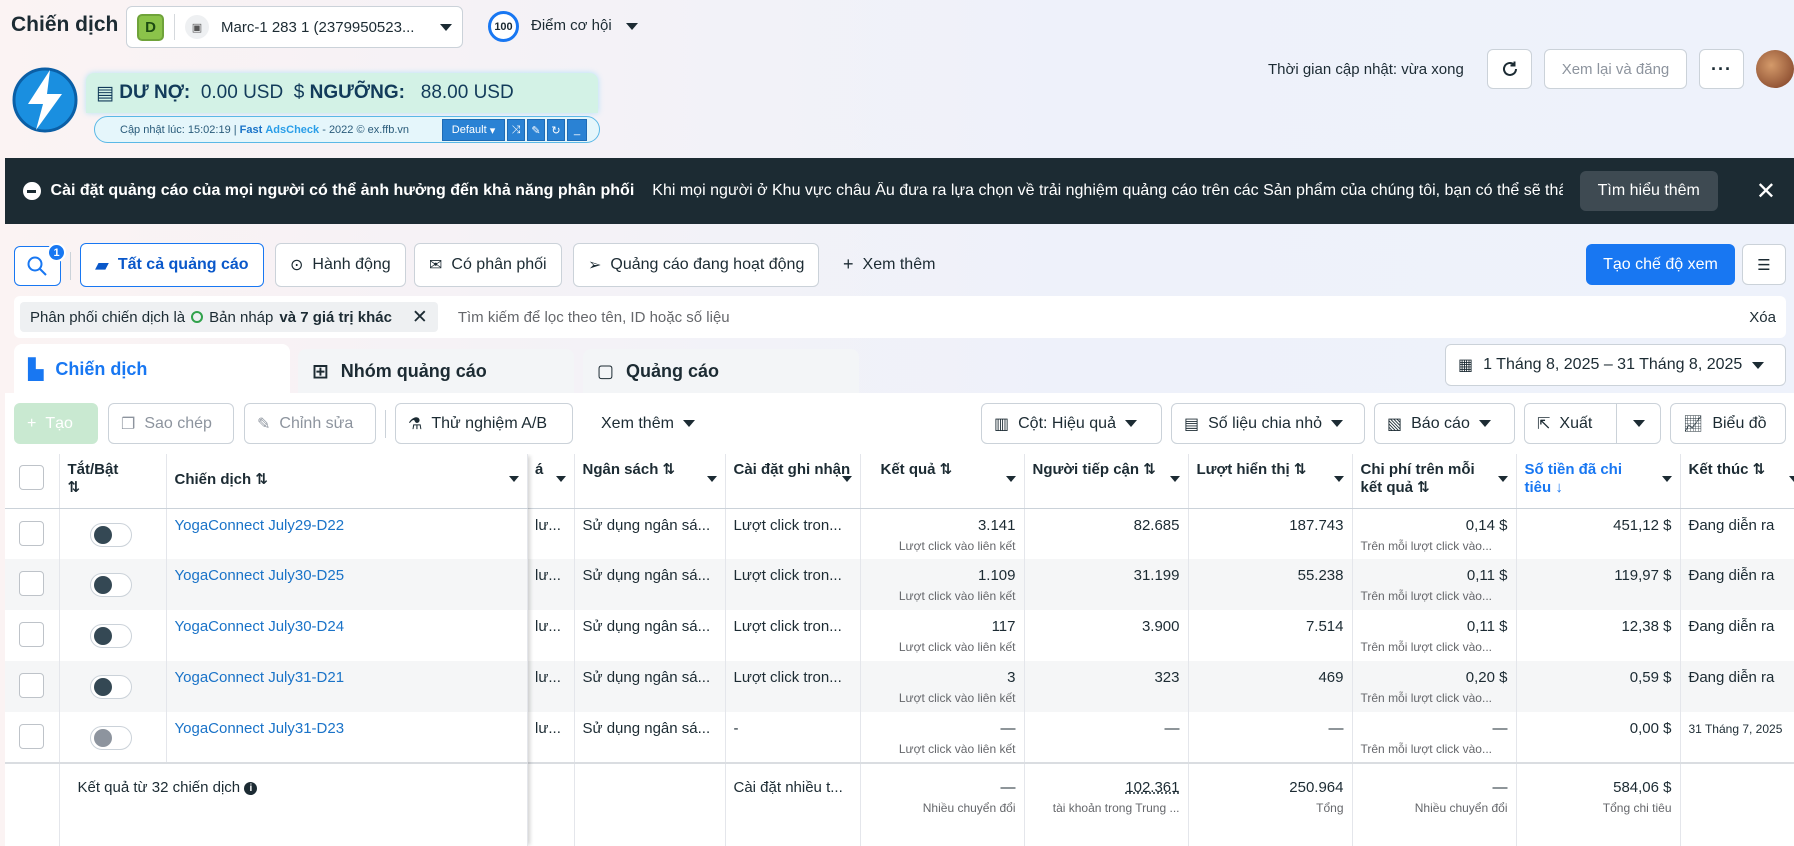 This screenshot has height=846, width=1794. What do you see at coordinates (32, 477) in the screenshot?
I see `select-all-checkbox` at bounding box center [32, 477].